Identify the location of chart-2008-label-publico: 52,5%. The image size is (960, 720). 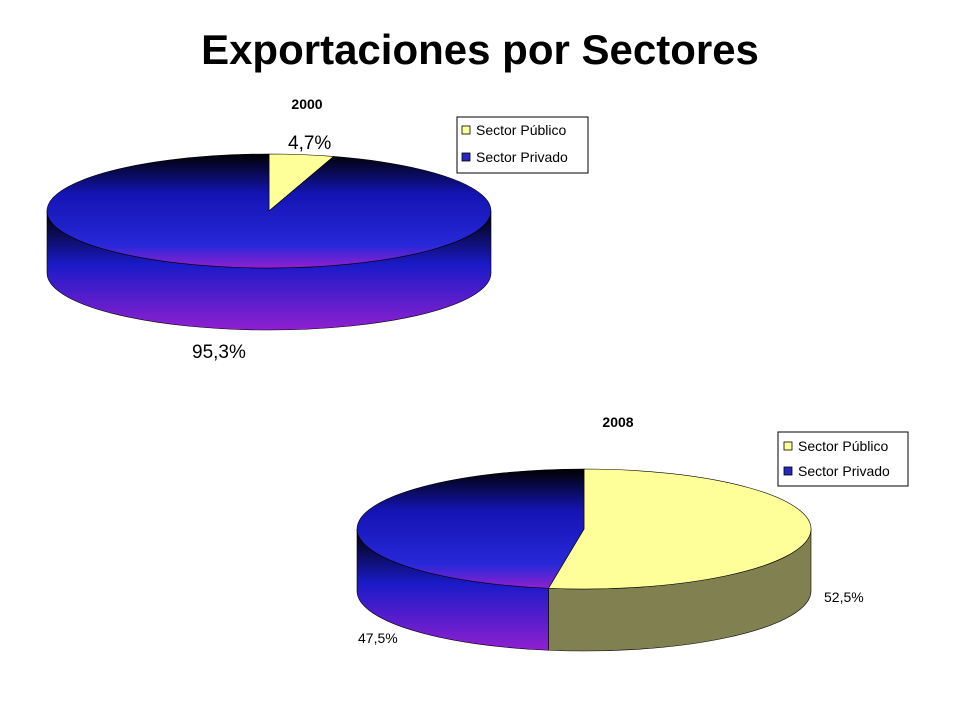
(844, 597).